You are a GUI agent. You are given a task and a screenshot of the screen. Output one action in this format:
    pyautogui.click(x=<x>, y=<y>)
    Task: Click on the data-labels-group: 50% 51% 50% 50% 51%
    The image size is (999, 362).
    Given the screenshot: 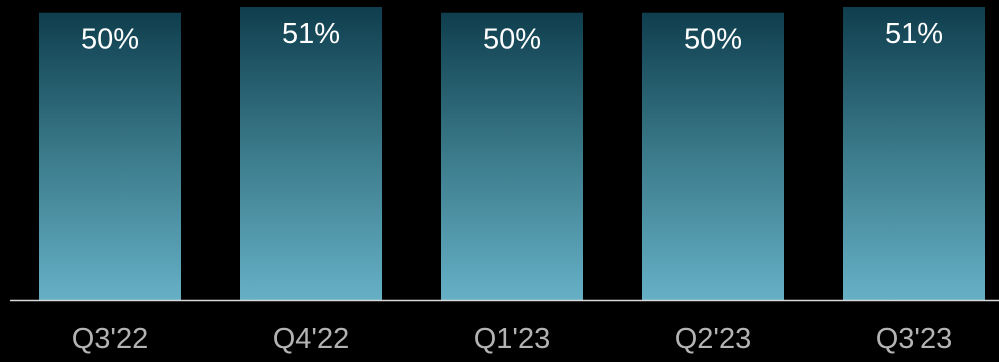 What is the action you would take?
    pyautogui.click(x=512, y=37)
    